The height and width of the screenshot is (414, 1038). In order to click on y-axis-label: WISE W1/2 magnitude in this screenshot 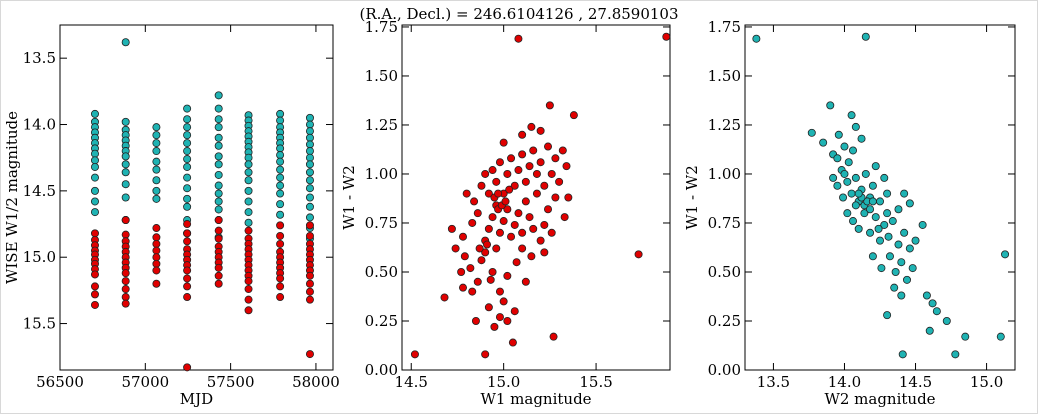, I will do `click(12, 197)`.